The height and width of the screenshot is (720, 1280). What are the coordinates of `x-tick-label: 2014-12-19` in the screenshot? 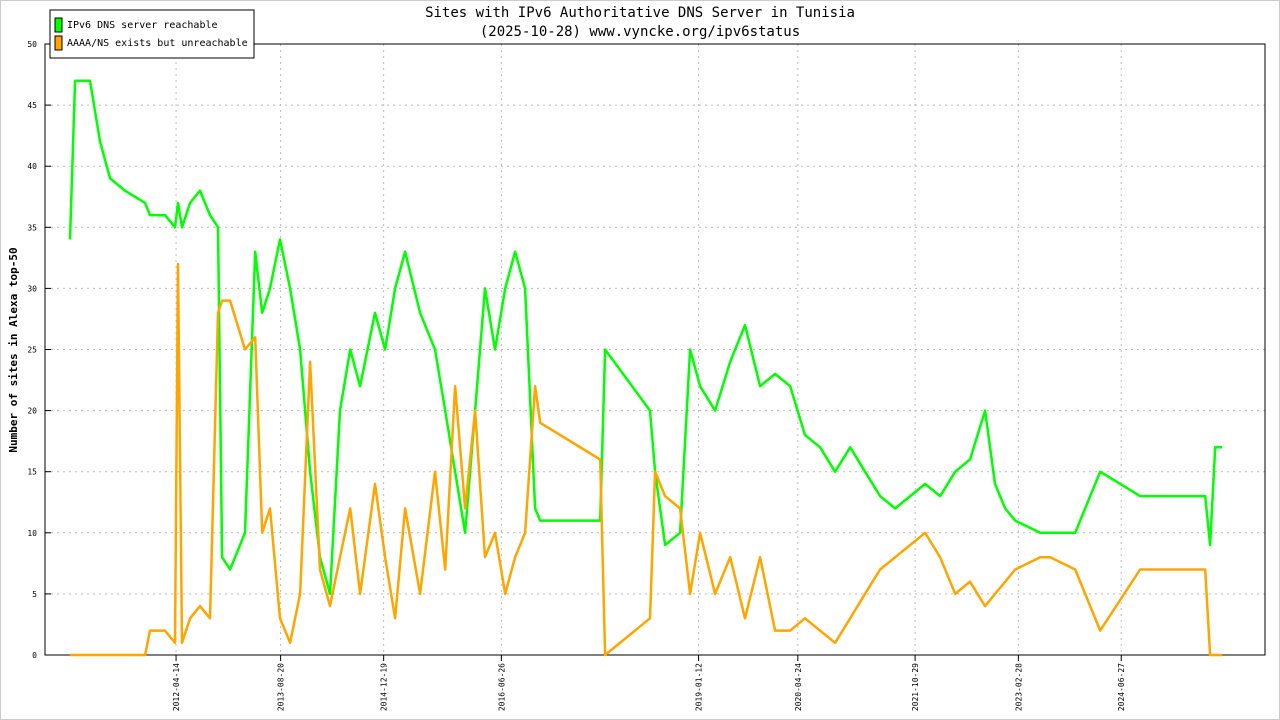 It's located at (384, 687).